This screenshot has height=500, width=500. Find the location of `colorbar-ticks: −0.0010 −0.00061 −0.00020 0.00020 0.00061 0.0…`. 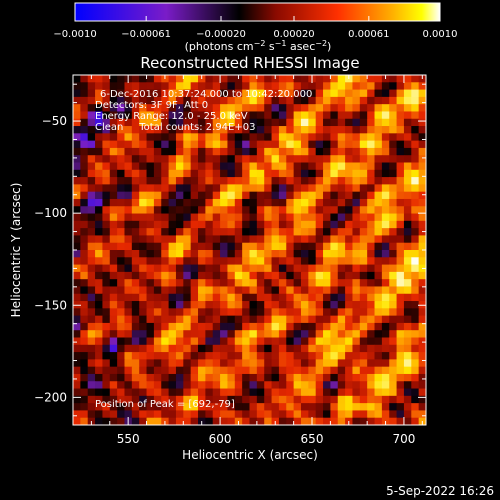

colorbar-ticks: −0.0010 −0.00061 −0.00020 0.00020 0.00061 0.0… is located at coordinates (255, 28).